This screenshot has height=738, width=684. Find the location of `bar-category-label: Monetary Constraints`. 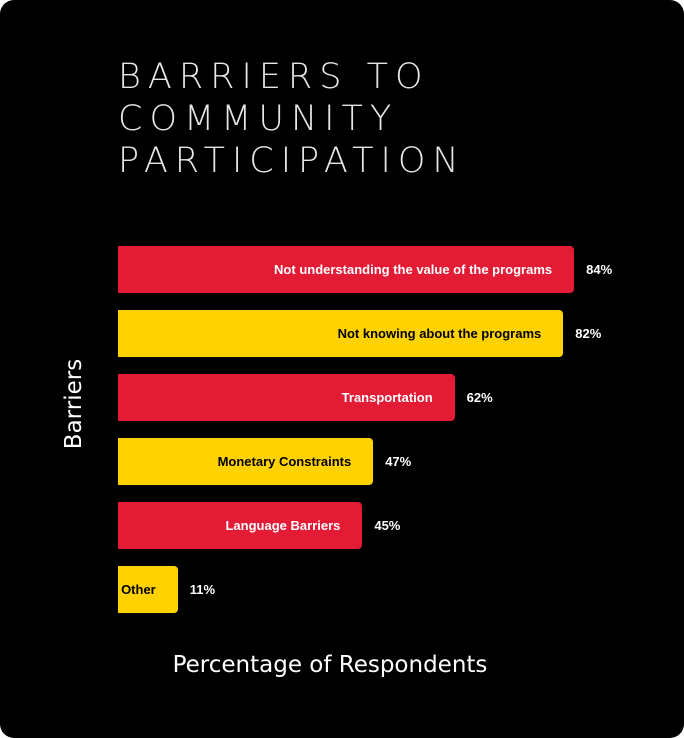

bar-category-label: Monetary Constraints is located at coordinates (284, 461).